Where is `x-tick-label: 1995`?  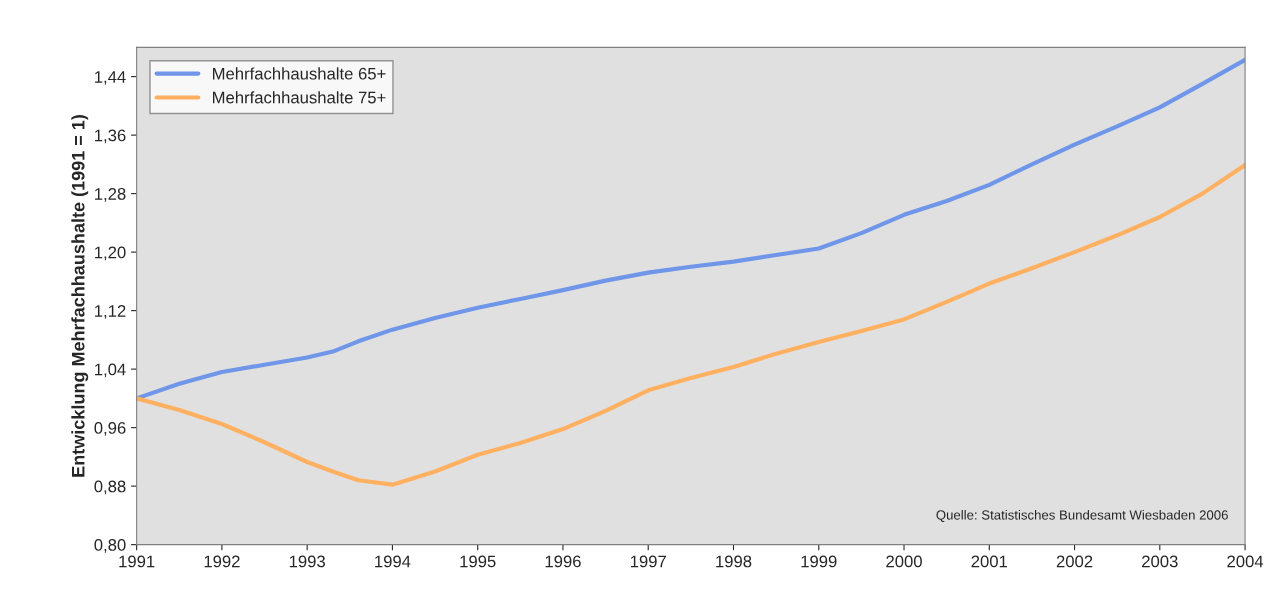
x-tick-label: 1995 is located at coordinates (478, 561).